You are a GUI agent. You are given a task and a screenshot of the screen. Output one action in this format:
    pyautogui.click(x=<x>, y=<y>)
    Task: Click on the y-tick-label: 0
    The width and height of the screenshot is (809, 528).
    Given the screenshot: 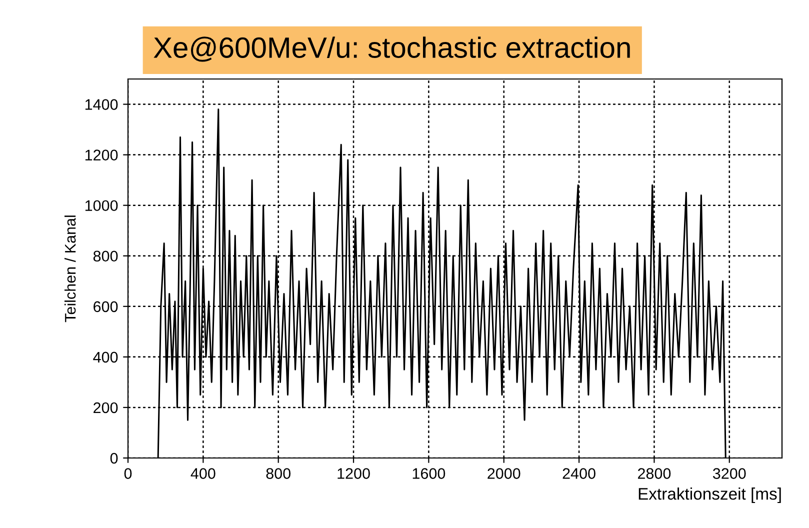 What is the action you would take?
    pyautogui.click(x=114, y=458)
    